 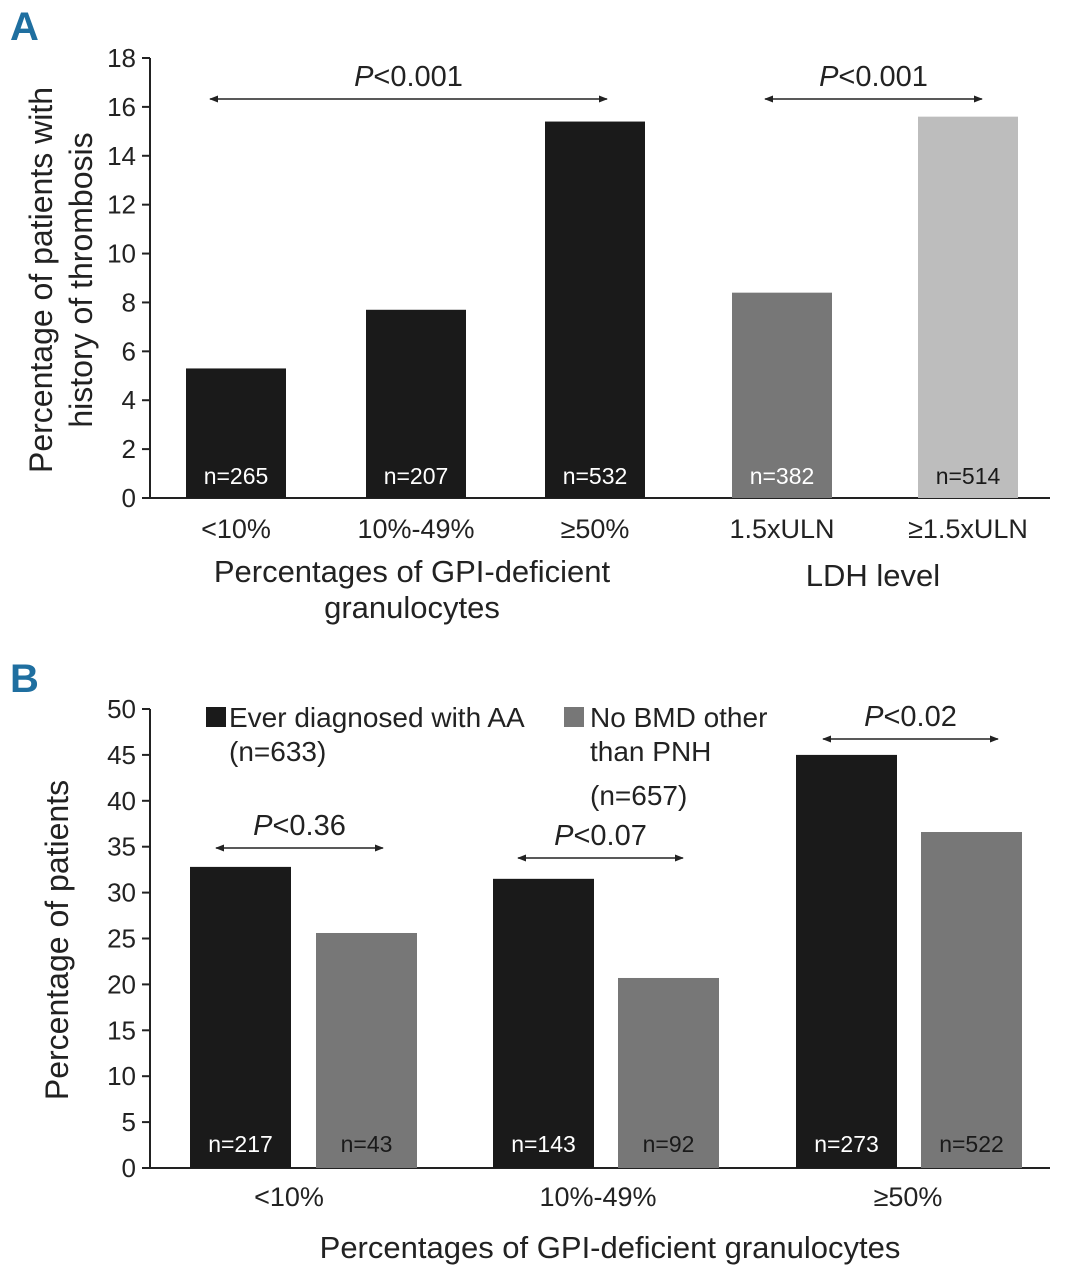 I want to click on panel-b-y-tick-label: 5, so click(x=129, y=1122).